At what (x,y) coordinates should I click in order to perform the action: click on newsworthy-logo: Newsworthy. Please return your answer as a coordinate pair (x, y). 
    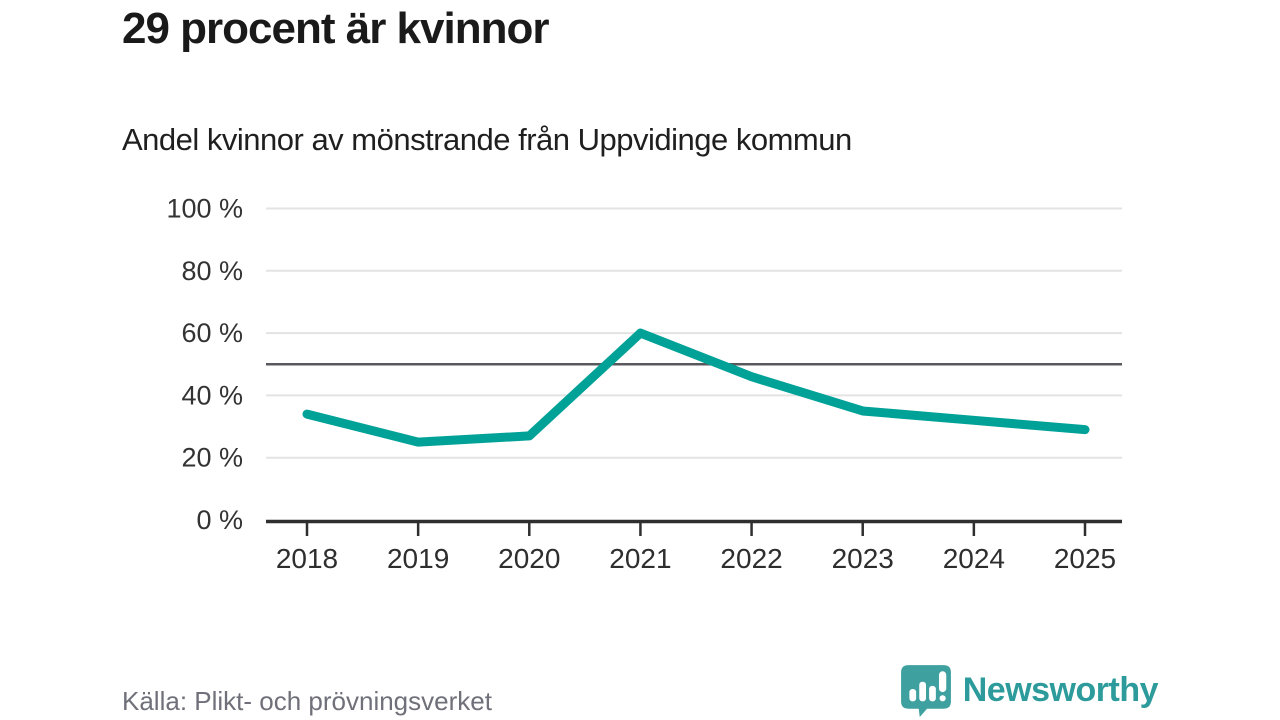
    Looking at the image, I should click on (1029, 690).